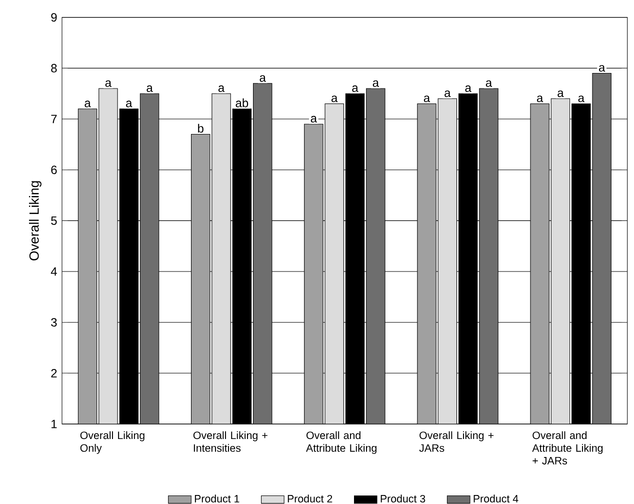 The height and width of the screenshot is (504, 634). Describe the element at coordinates (456, 441) in the screenshot. I see `x-tick-label: Overall Liking + JARs` at that location.